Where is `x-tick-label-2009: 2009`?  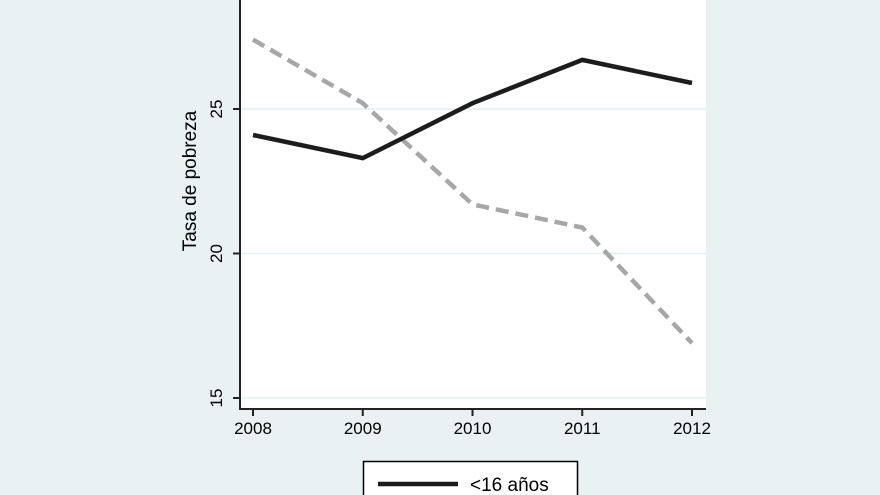
x-tick-label-2009: 2009 is located at coordinates (363, 428).